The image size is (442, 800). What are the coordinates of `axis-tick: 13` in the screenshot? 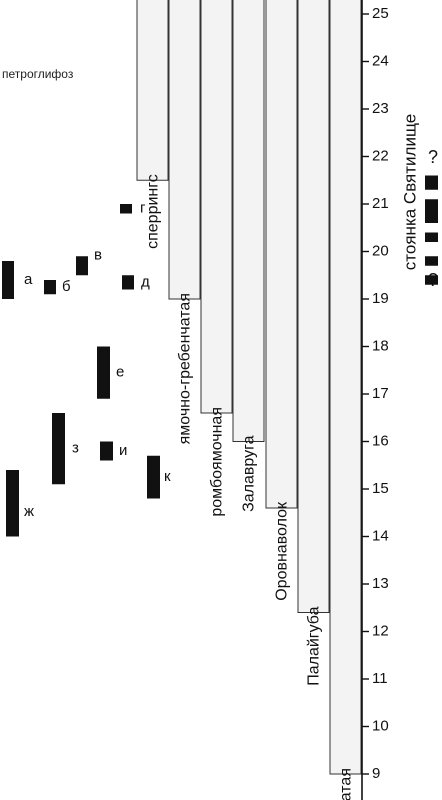 It's located at (375, 583).